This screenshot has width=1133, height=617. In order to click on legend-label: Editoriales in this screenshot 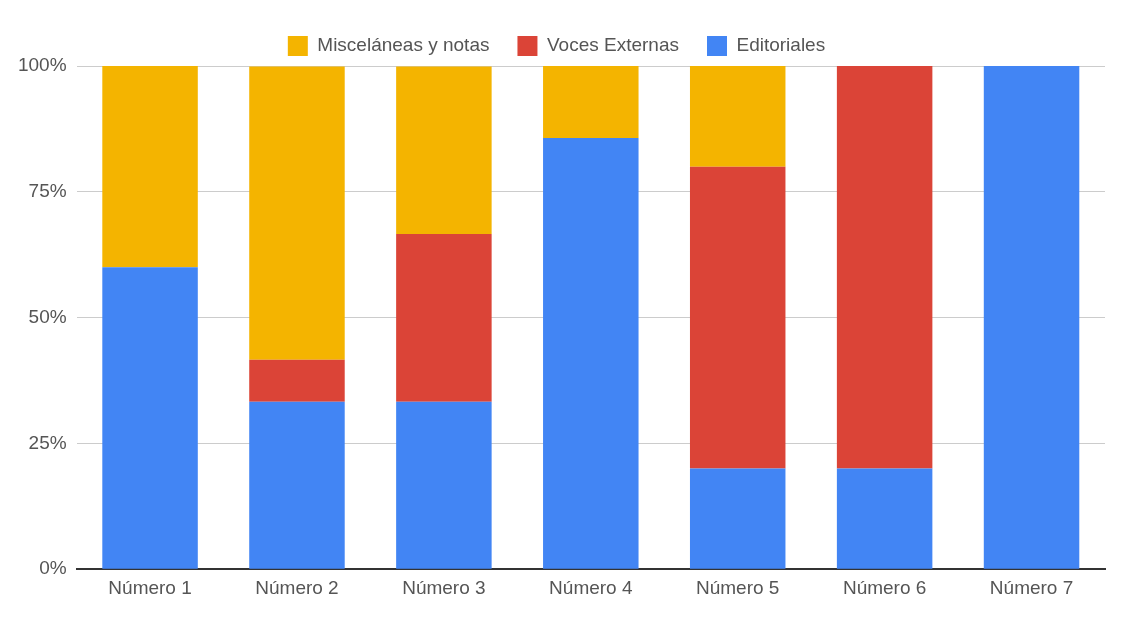, I will do `click(781, 45)`.